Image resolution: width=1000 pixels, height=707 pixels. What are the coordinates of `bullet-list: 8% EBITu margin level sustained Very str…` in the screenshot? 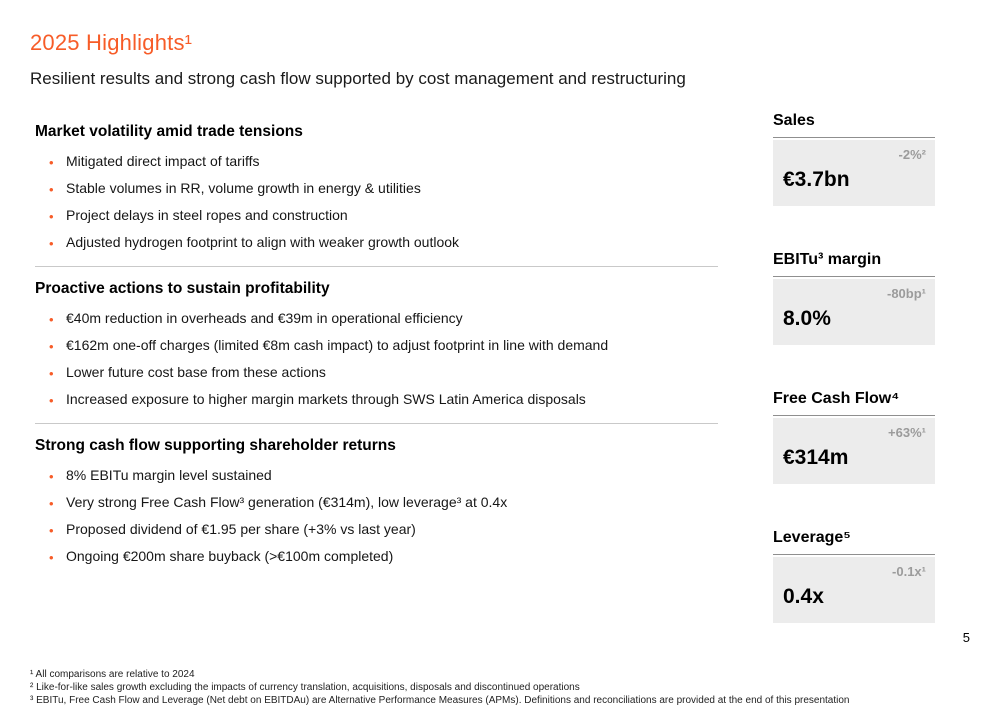 It's located at (376, 516).